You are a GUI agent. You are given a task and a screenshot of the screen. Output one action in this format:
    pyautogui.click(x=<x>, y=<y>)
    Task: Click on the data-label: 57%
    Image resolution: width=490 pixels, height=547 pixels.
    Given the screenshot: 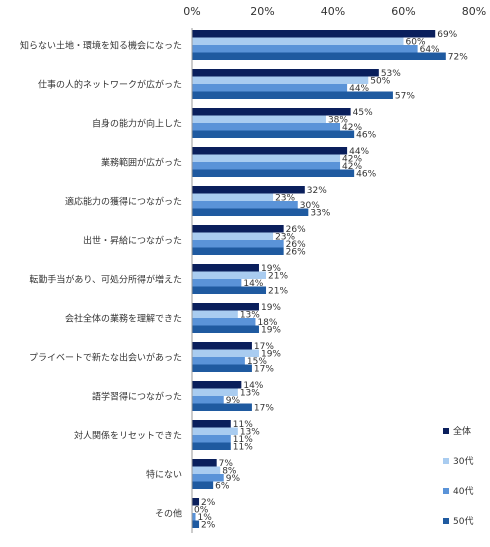 What is the action you would take?
    pyautogui.click(x=405, y=97)
    